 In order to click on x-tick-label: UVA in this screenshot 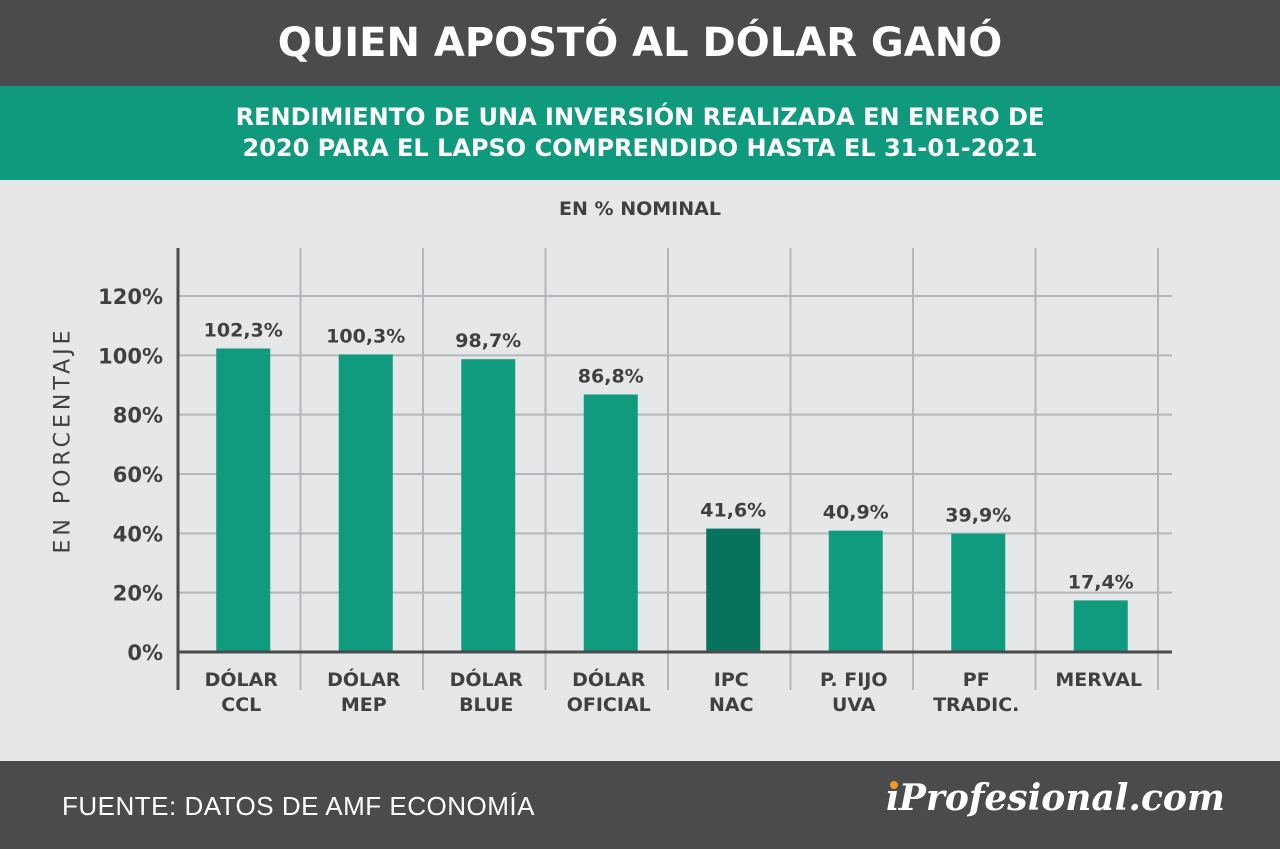, I will do `click(854, 705)`.